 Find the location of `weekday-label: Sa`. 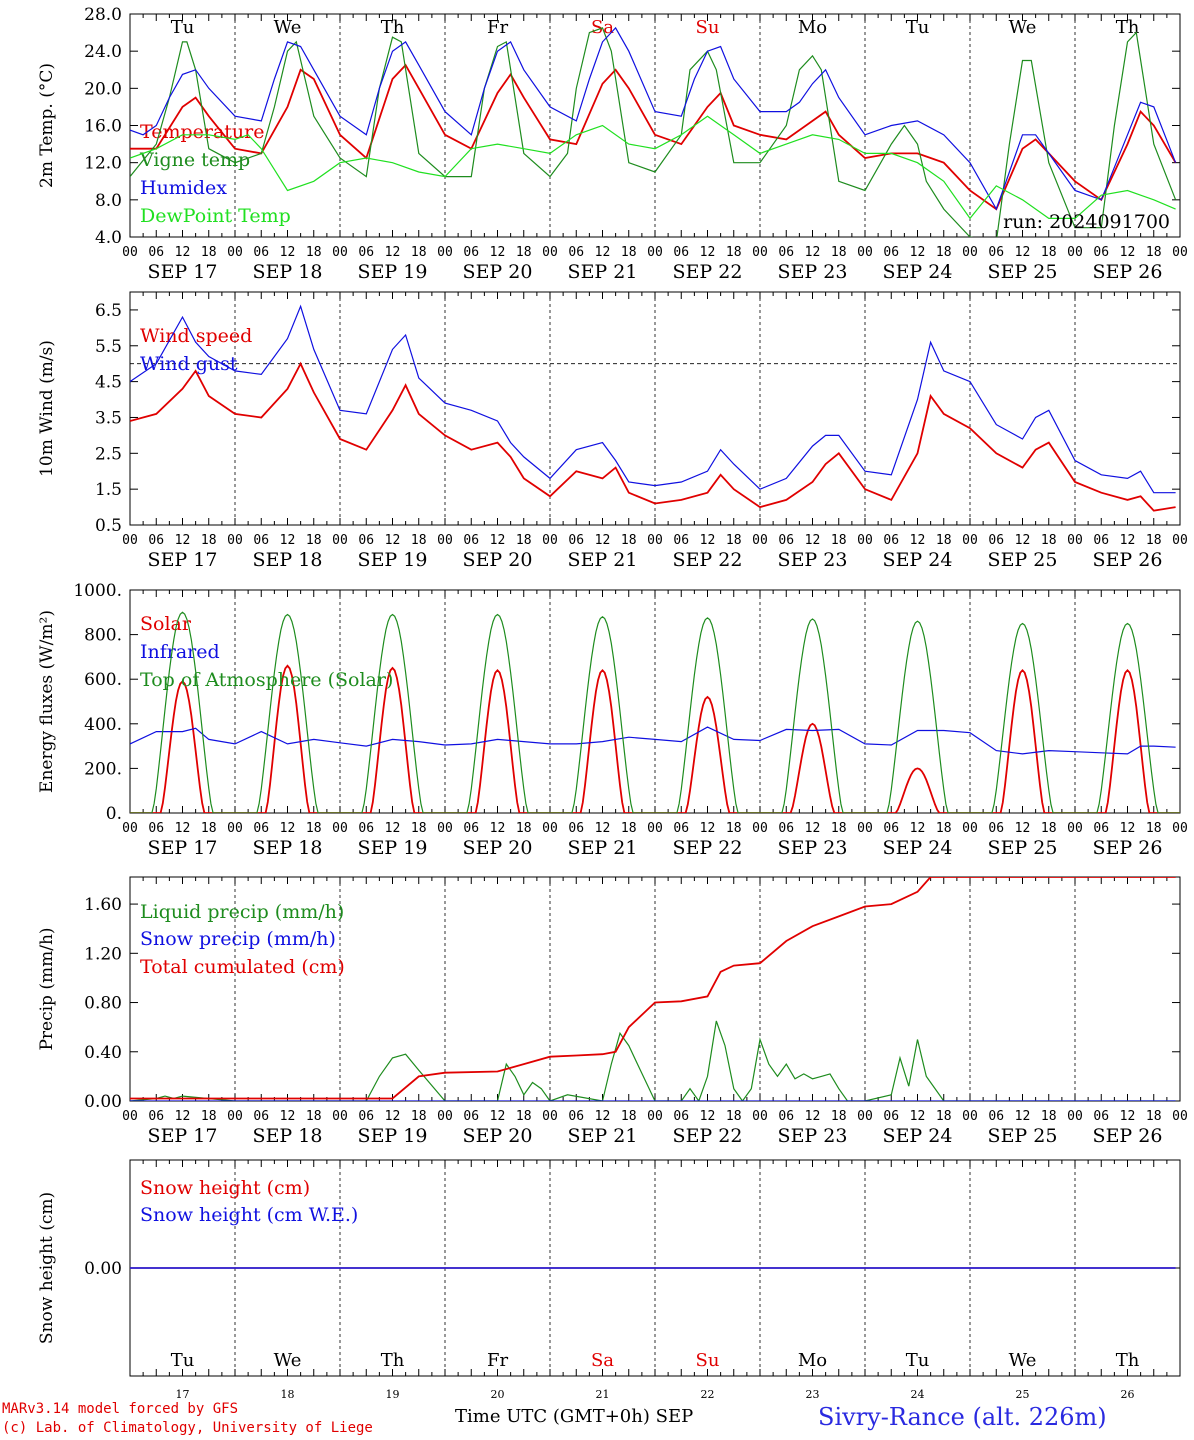

weekday-label: Sa is located at coordinates (602, 1360).